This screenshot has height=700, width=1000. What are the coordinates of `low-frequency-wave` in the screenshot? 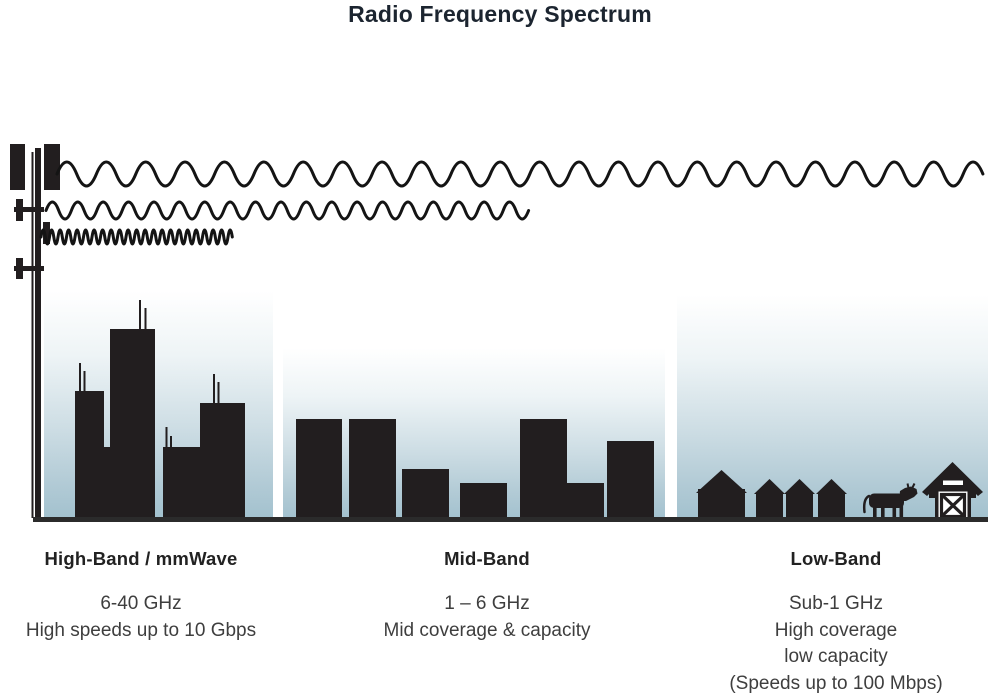 It's located at (520, 174).